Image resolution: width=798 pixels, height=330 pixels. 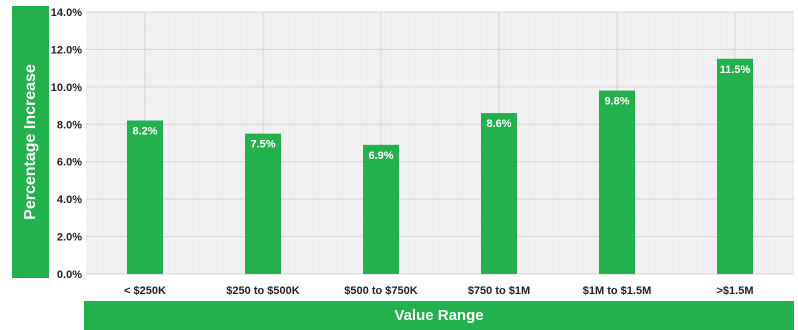 I want to click on y-tick-label: 0.0%, so click(x=69, y=275).